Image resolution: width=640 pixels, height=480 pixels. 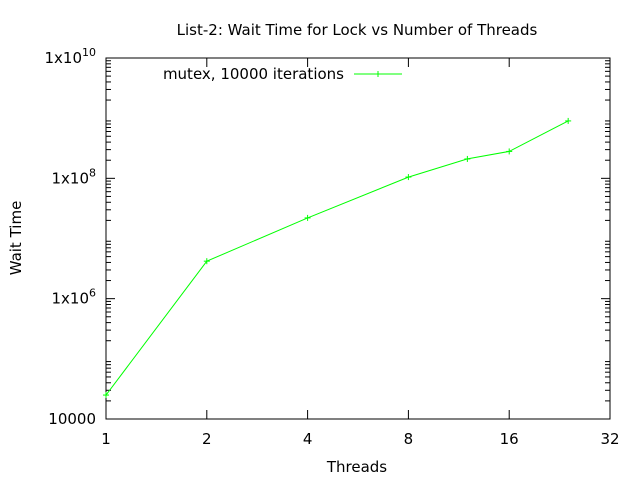 What do you see at coordinates (360, 439) in the screenshot?
I see `x-tick-labels: 1 2 4 8 16 32` at bounding box center [360, 439].